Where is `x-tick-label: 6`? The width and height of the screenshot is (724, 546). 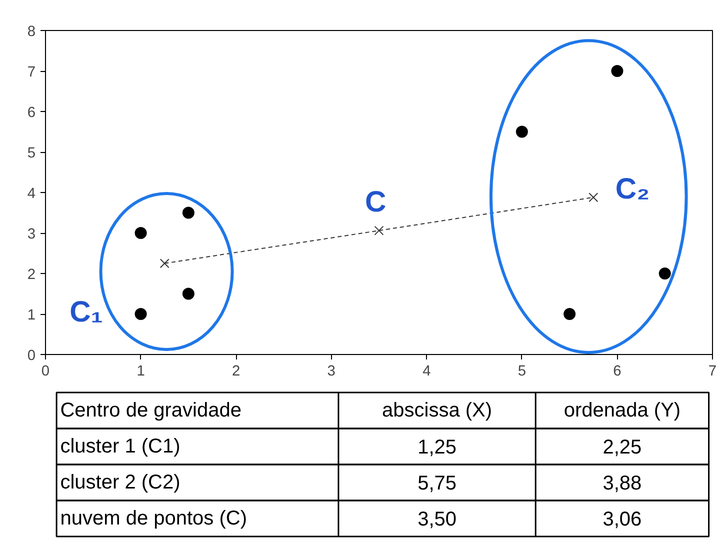 x-tick-label: 6 is located at coordinates (617, 372).